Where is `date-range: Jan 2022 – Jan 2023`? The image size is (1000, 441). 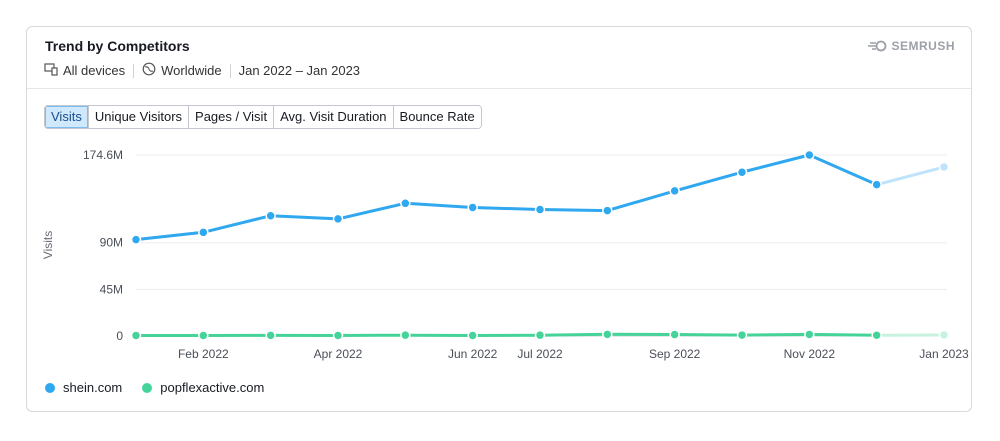 date-range: Jan 2022 – Jan 2023 is located at coordinates (299, 70).